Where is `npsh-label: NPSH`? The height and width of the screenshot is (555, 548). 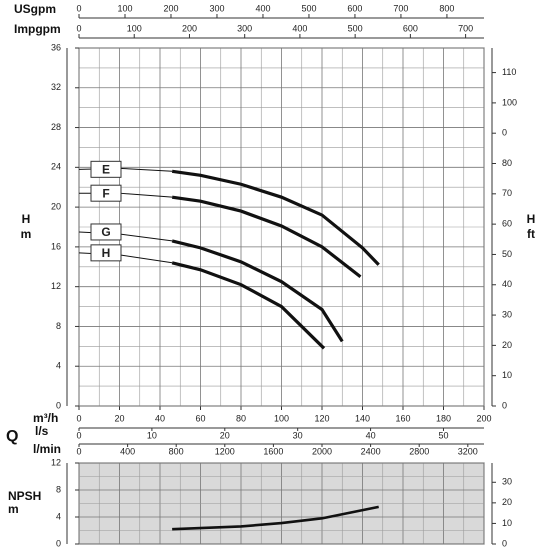
npsh-label: NPSH is located at coordinates (24, 496).